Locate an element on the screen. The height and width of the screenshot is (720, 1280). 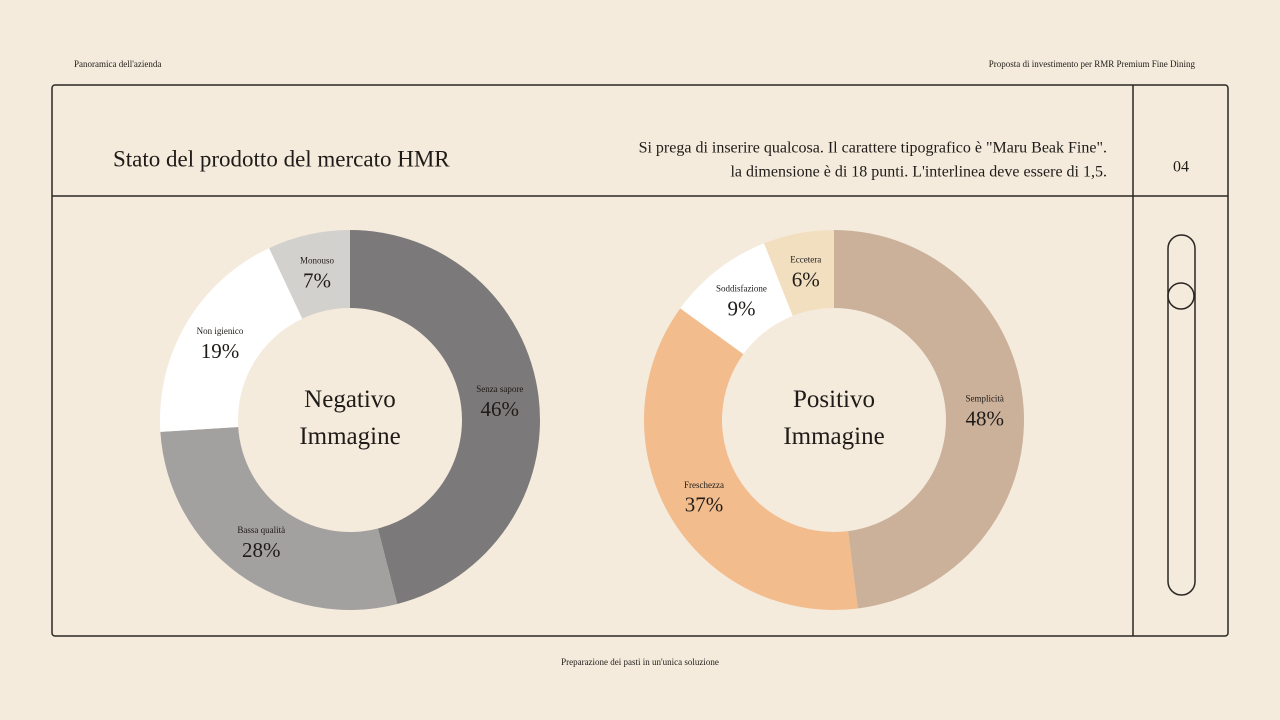
slice-value: 19% is located at coordinates (220, 351).